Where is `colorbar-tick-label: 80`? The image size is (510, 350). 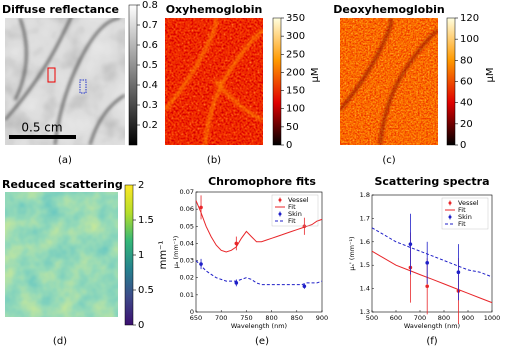 colorbar-tick-label: 80 is located at coordinates (466, 60).